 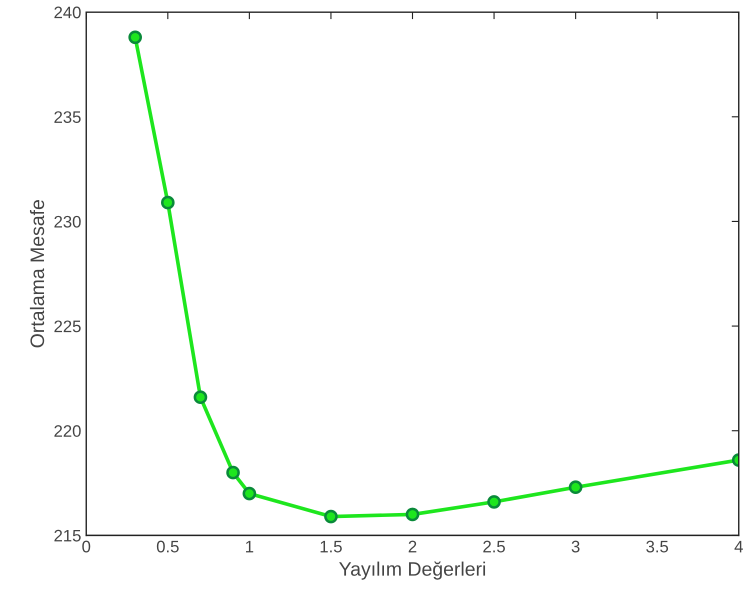 I want to click on y-tick-label: 230, so click(x=67, y=222).